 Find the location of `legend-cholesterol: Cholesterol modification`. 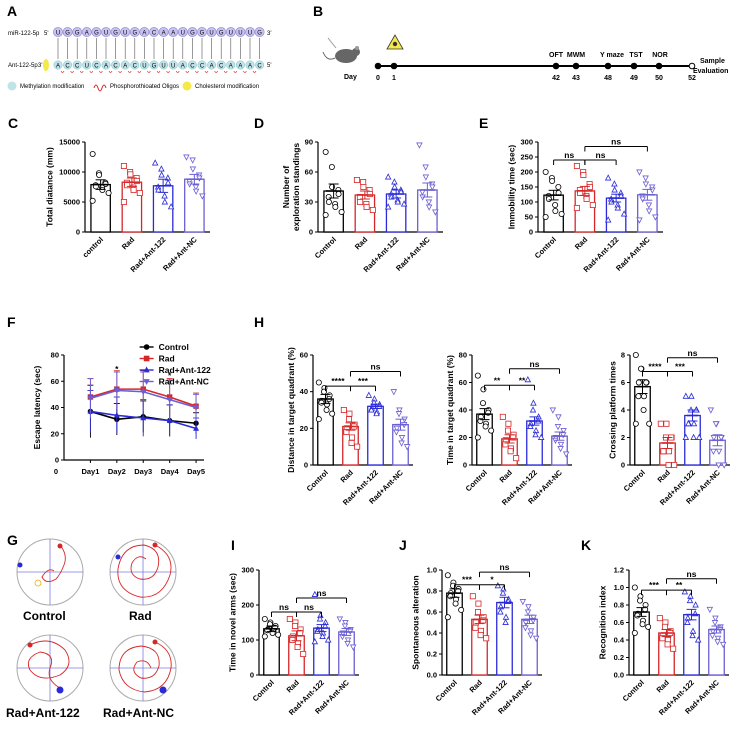

legend-cholesterol: Cholesterol modification is located at coordinates (227, 87).